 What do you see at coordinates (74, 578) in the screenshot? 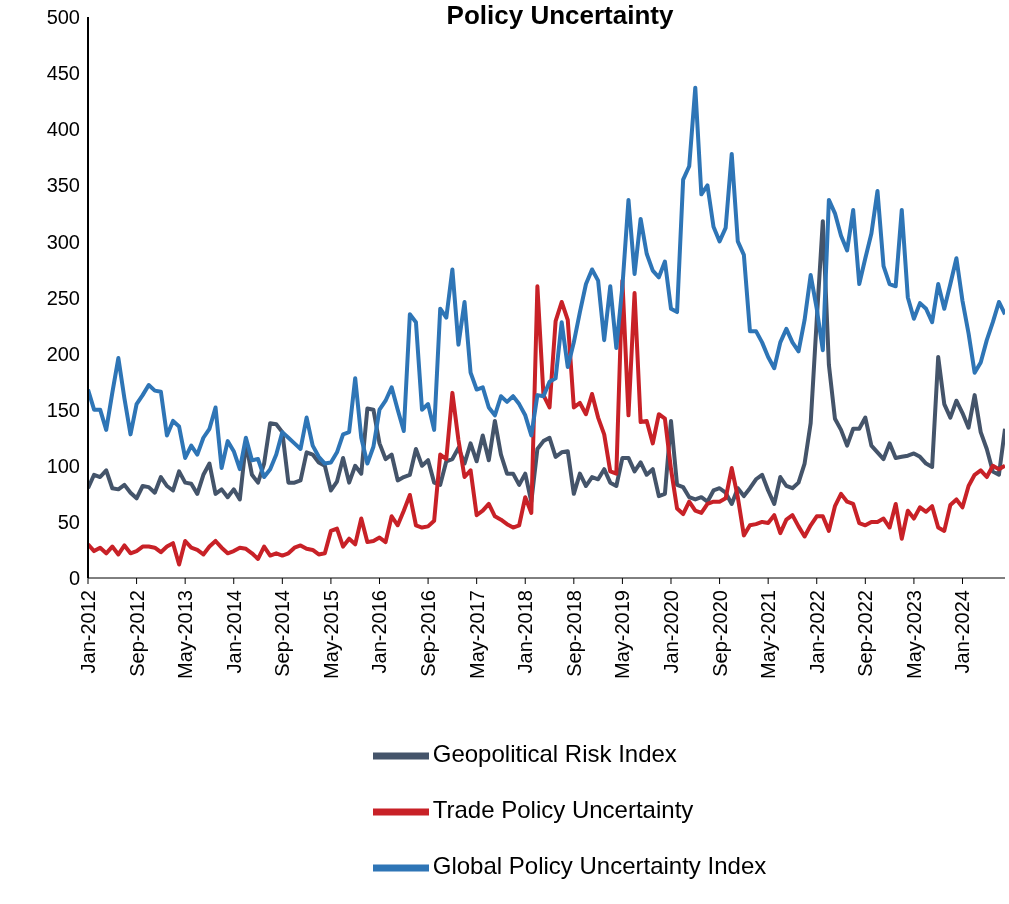
I see `y-tick-label: 0` at bounding box center [74, 578].